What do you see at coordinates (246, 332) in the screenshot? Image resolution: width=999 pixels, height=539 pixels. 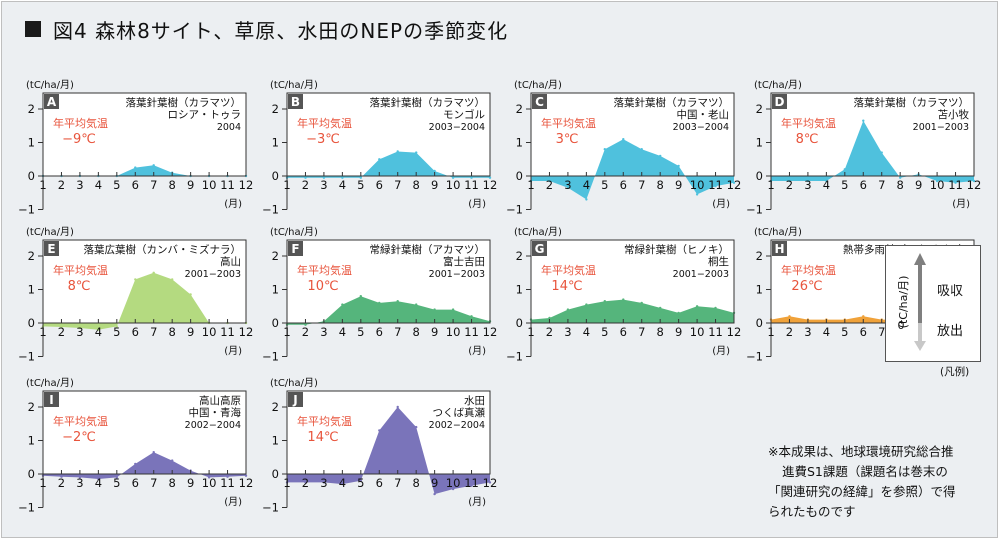 I see `x-tick-label: 12` at bounding box center [246, 332].